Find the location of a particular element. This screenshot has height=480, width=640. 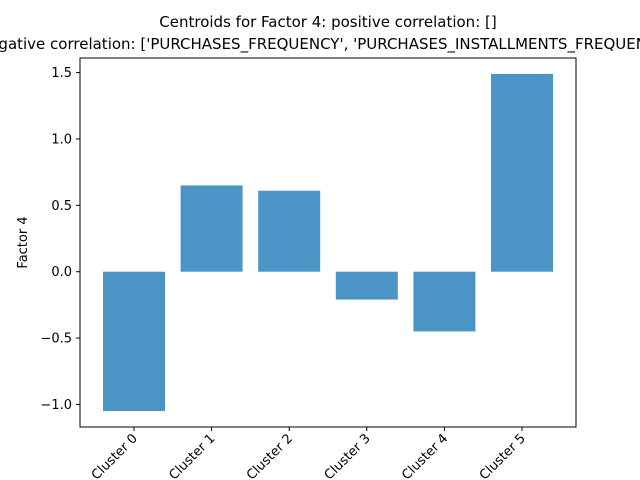

x-tick-label: Cluster 3 is located at coordinates (348, 455).